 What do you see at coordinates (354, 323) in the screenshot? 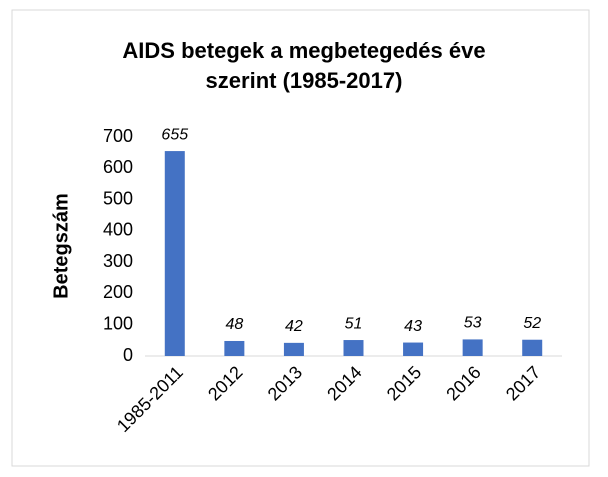
I see `value-label: 51` at bounding box center [354, 323].